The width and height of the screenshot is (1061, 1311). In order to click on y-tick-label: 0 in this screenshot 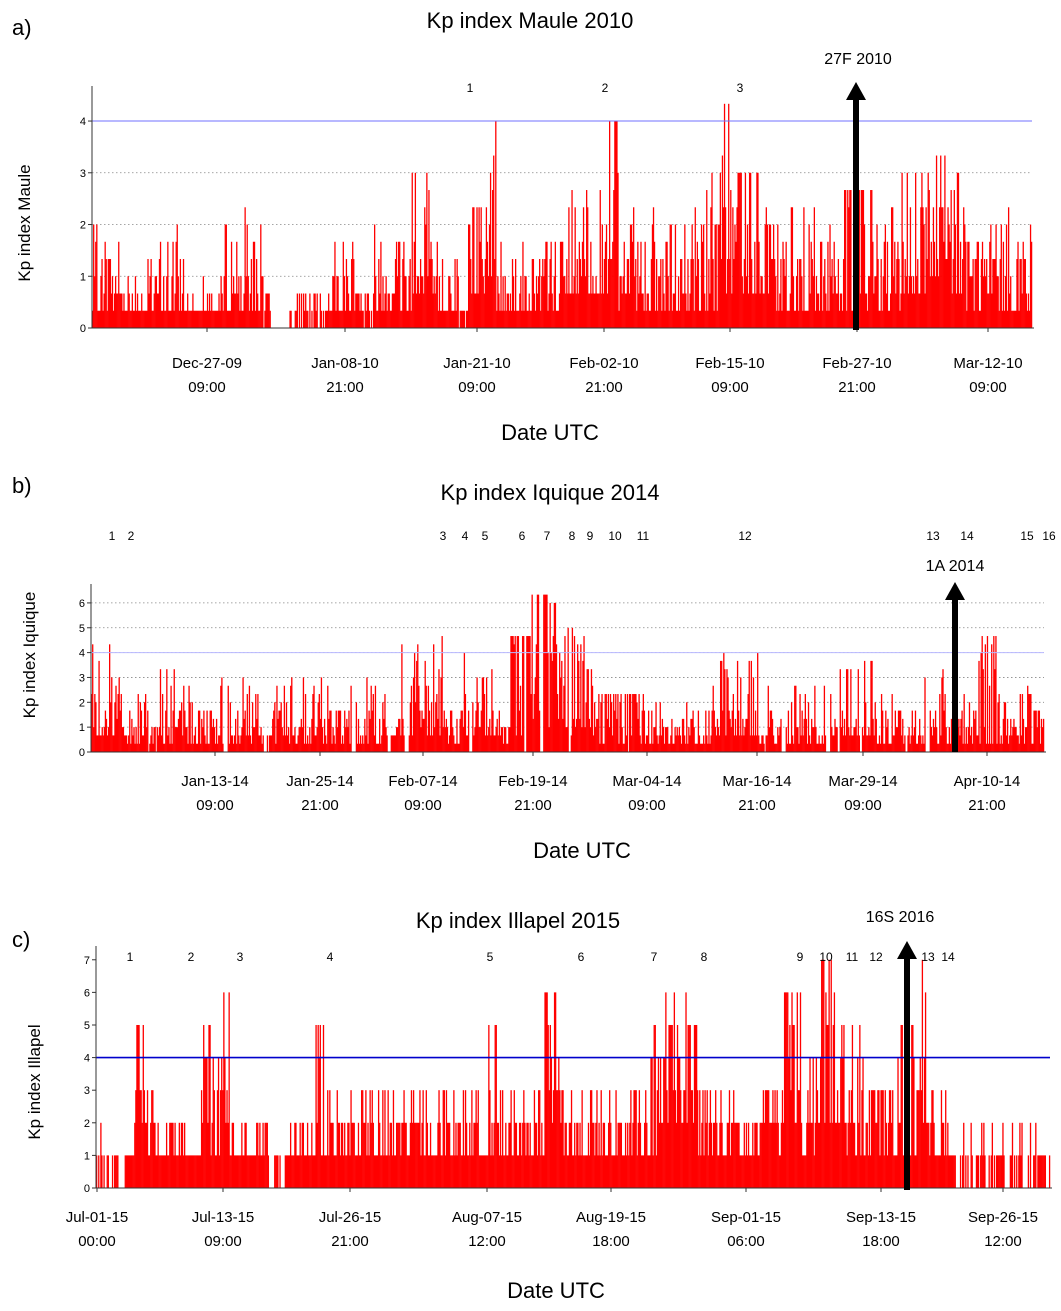, I will do `click(87, 1189)`.